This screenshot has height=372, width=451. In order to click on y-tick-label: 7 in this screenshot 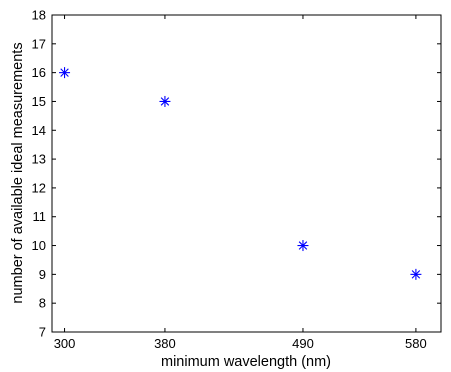, I will do `click(42, 332)`.